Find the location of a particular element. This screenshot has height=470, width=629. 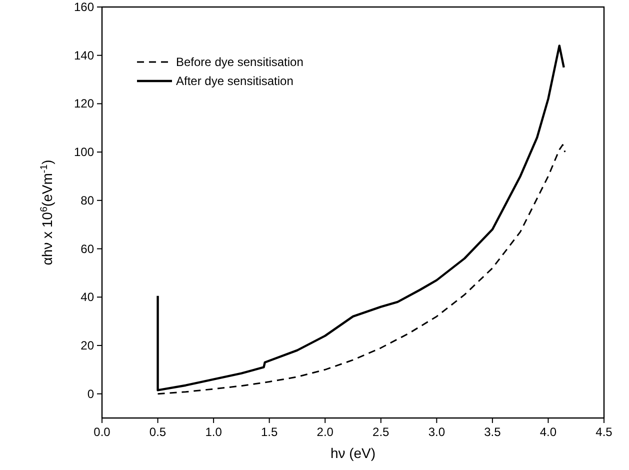

x-tick-label: 0.0 is located at coordinates (102, 432).